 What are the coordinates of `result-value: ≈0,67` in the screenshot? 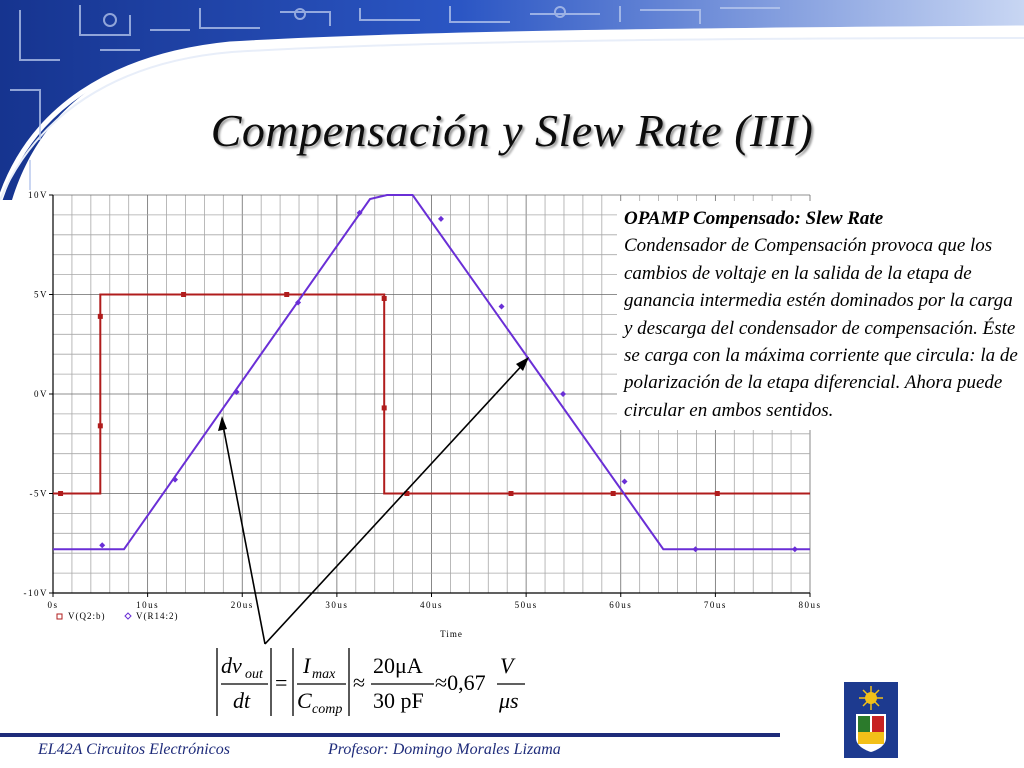 It's located at (460, 682).